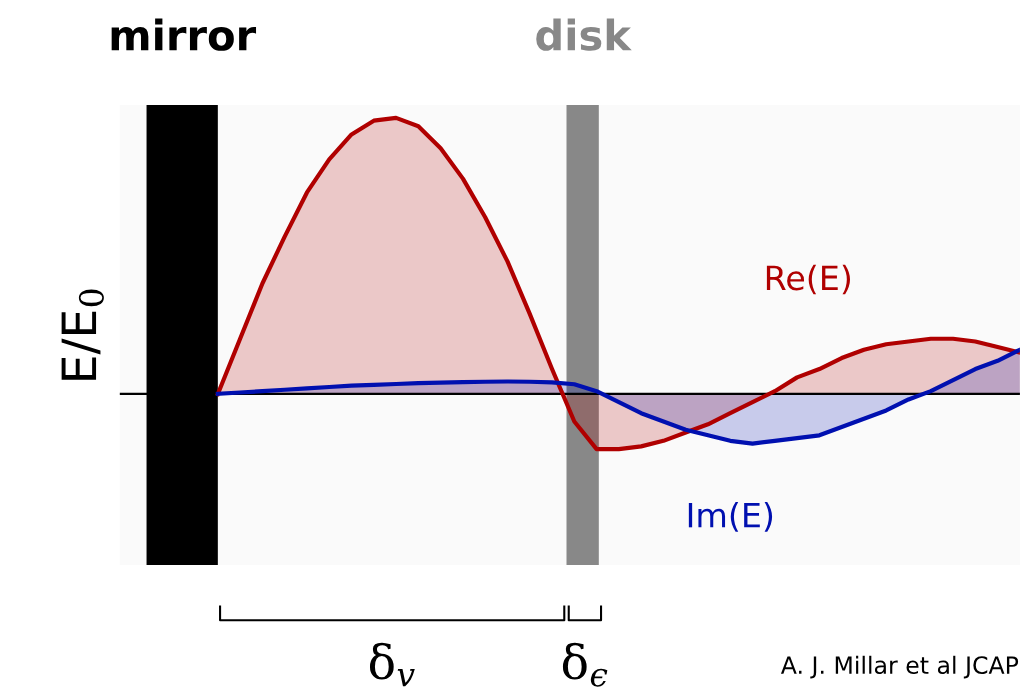 The height and width of the screenshot is (695, 1024). I want to click on y-axis-title: E/E$_{0}$, so click(82, 334).